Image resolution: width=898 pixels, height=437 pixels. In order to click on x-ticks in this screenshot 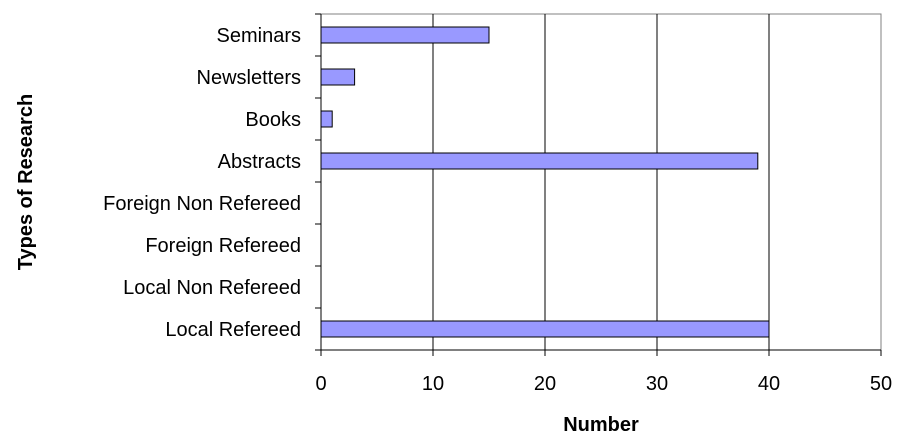, I will do `click(601, 353)`.